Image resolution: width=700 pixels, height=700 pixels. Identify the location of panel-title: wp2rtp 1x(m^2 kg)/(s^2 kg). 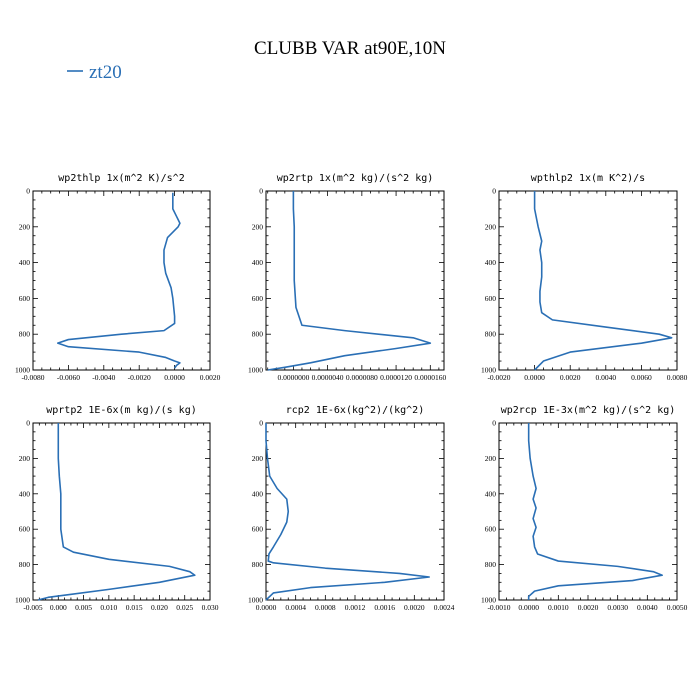
(355, 178).